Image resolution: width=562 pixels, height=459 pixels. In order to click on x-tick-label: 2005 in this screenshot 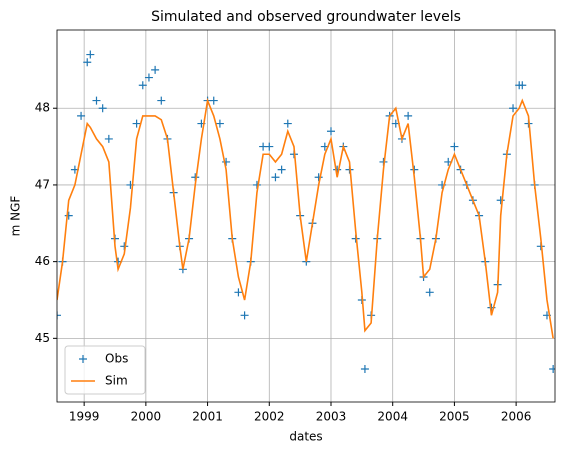, I will do `click(454, 417)`.